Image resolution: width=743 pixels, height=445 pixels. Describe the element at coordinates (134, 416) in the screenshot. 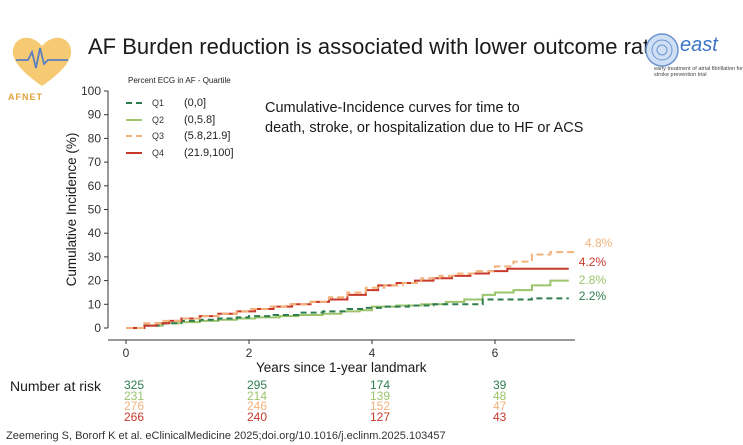

I see `risk-value-q4: 266` at that location.